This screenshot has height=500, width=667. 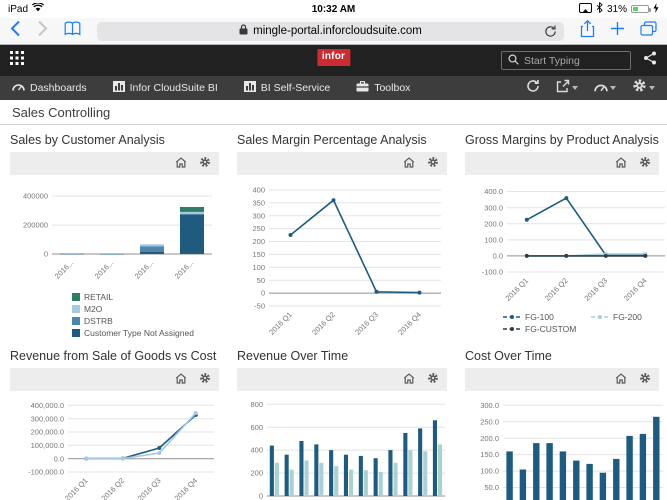 What do you see at coordinates (562, 140) in the screenshot?
I see `widget-title: Gross Margins by Product Analysis` at bounding box center [562, 140].